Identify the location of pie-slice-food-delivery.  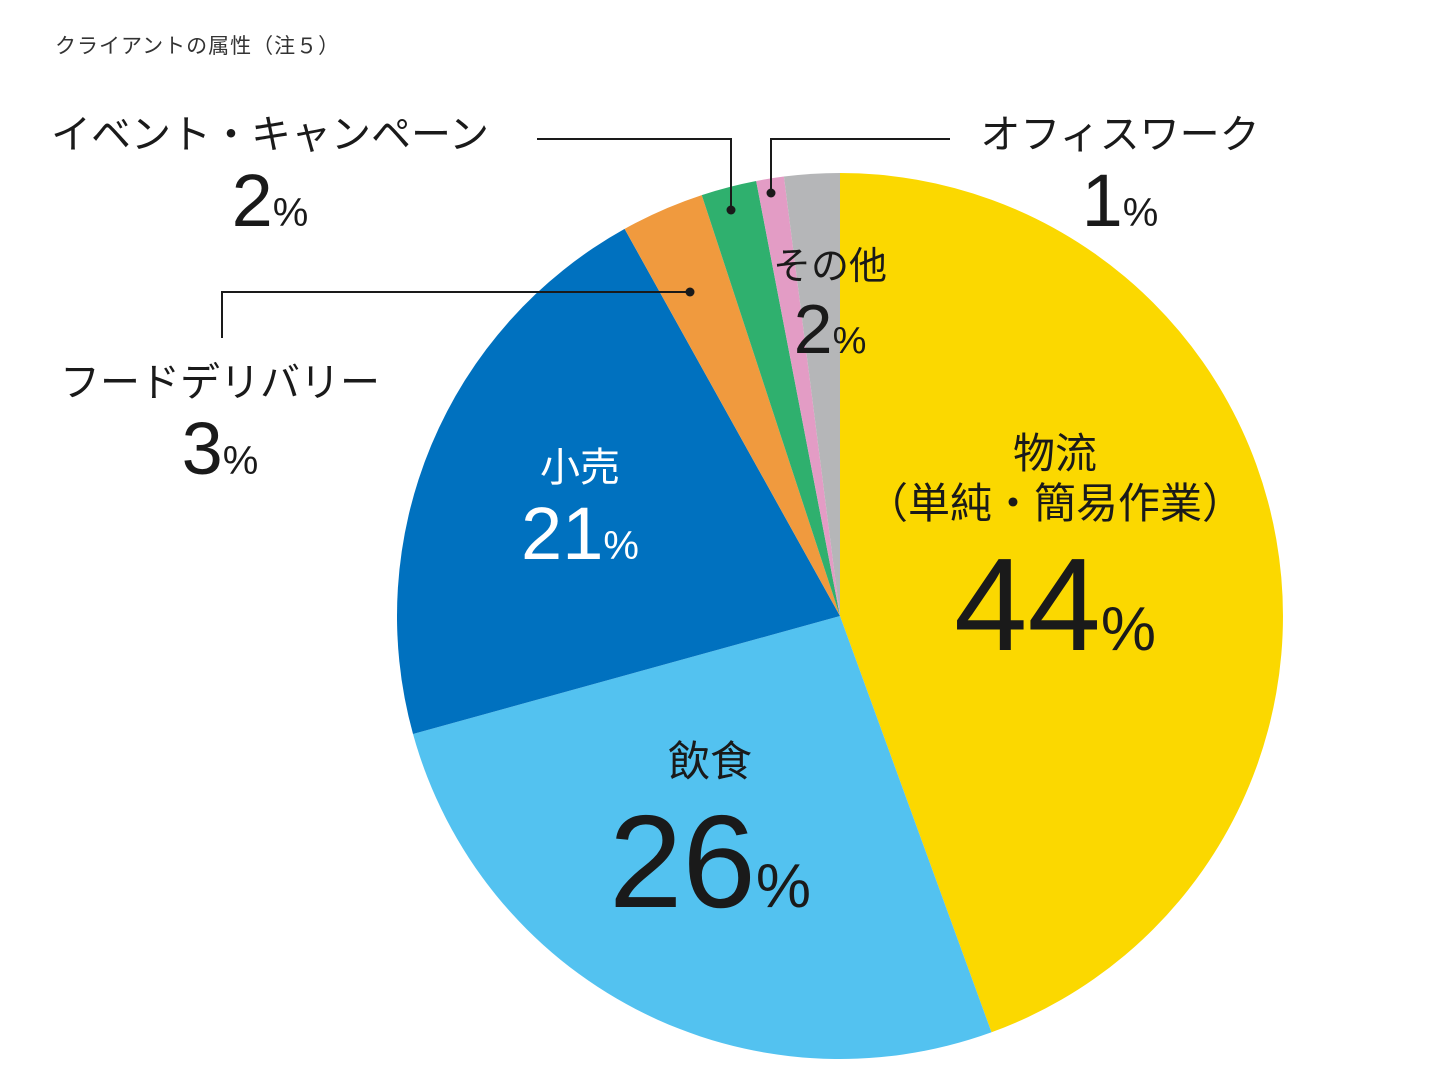
(732, 405).